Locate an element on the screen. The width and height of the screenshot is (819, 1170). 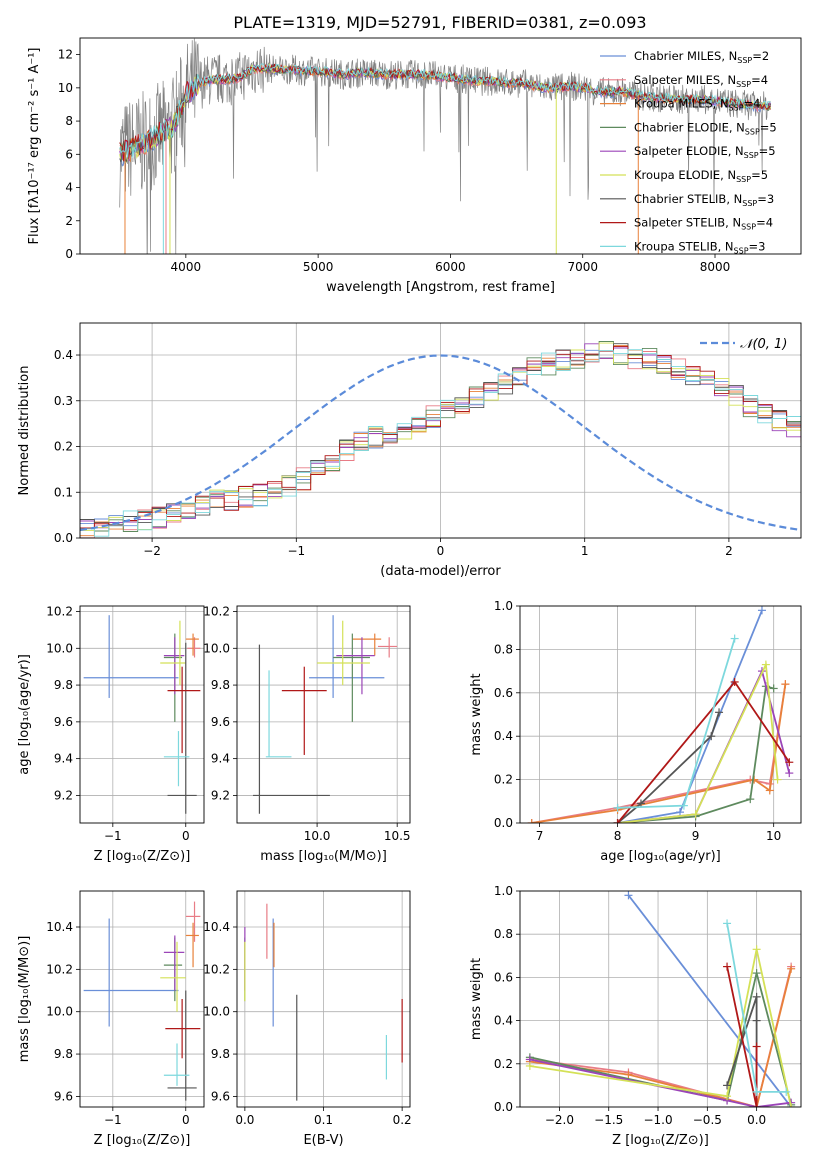
histogram-step-salpeter_miles is located at coordinates (440, 441).